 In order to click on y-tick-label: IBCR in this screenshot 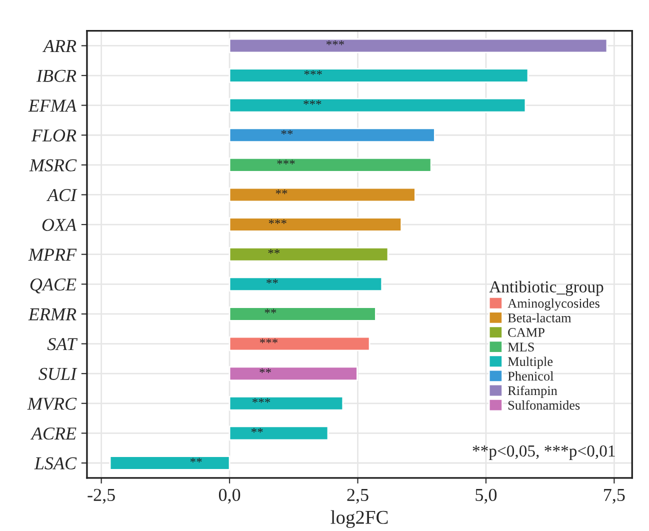, I will do `click(56, 76)`.